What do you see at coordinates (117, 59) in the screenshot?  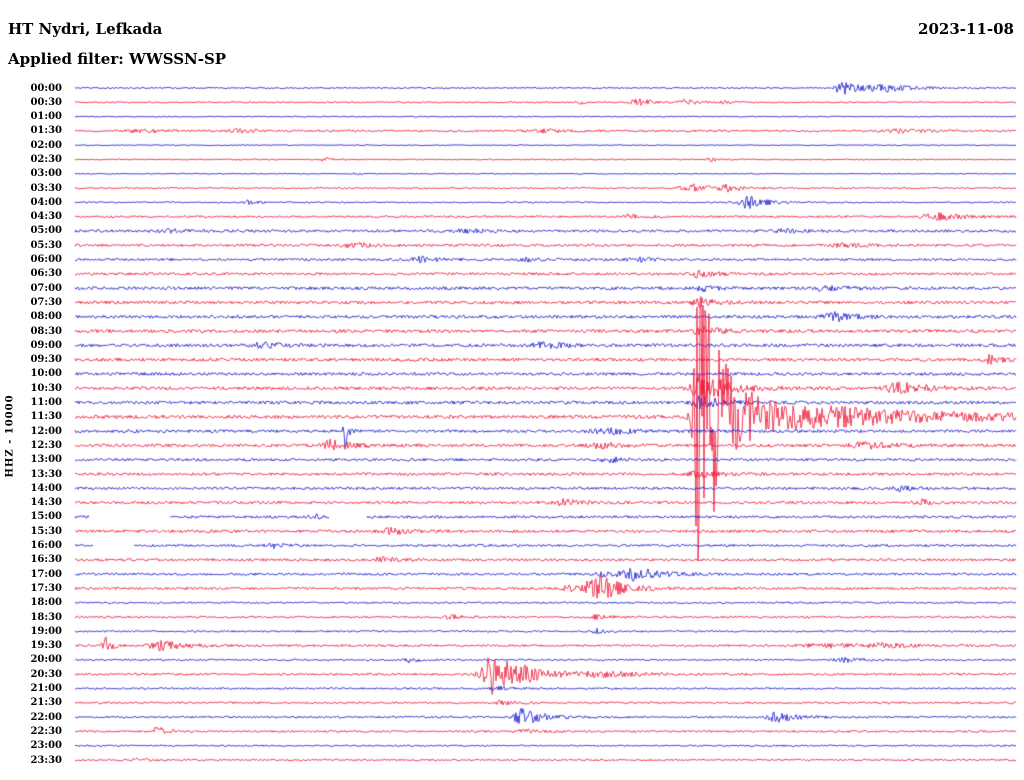 I see `filter-label: Applied filter: WWSSN-SP` at bounding box center [117, 59].